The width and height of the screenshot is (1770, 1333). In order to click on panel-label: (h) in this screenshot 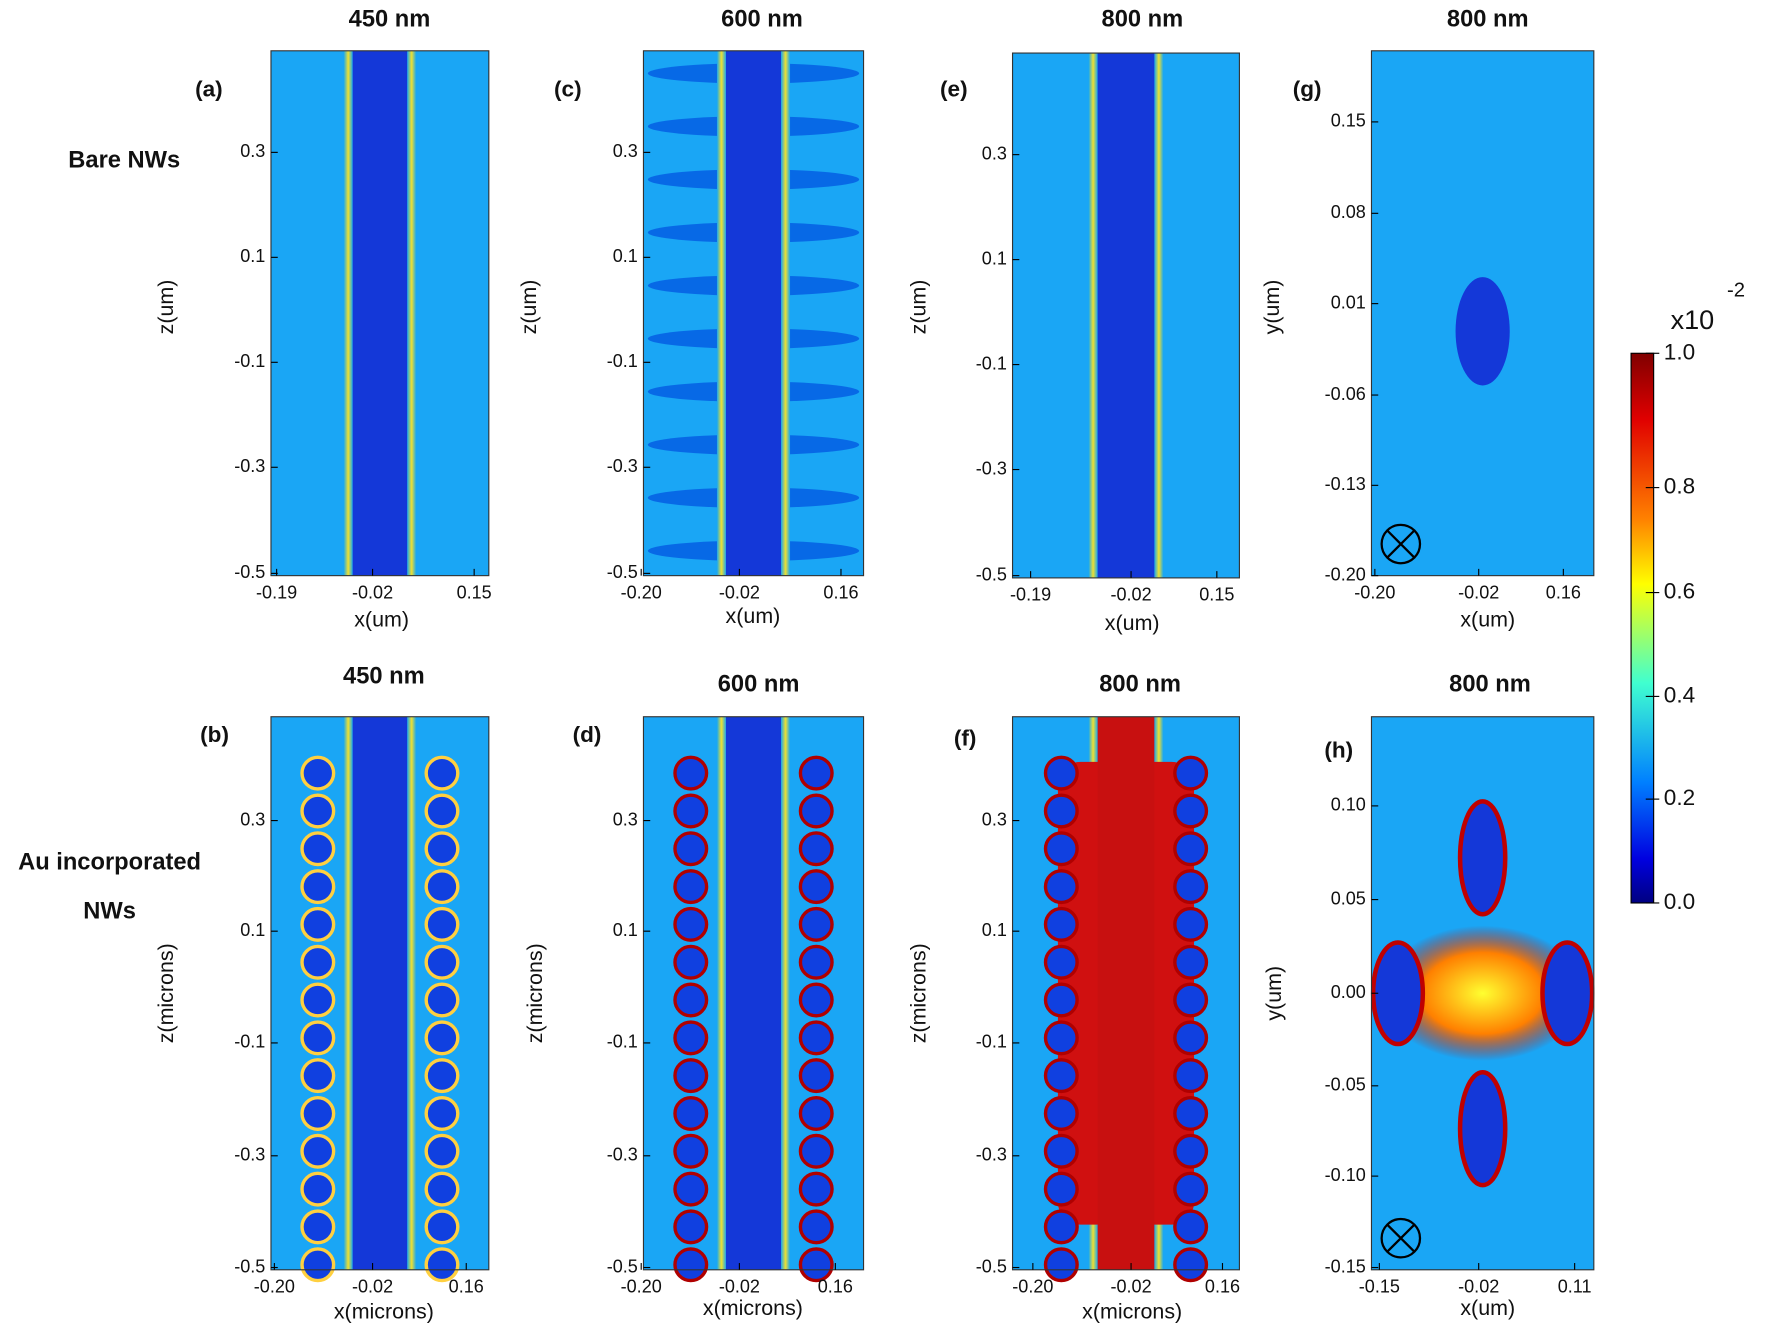, I will do `click(1338, 750)`.